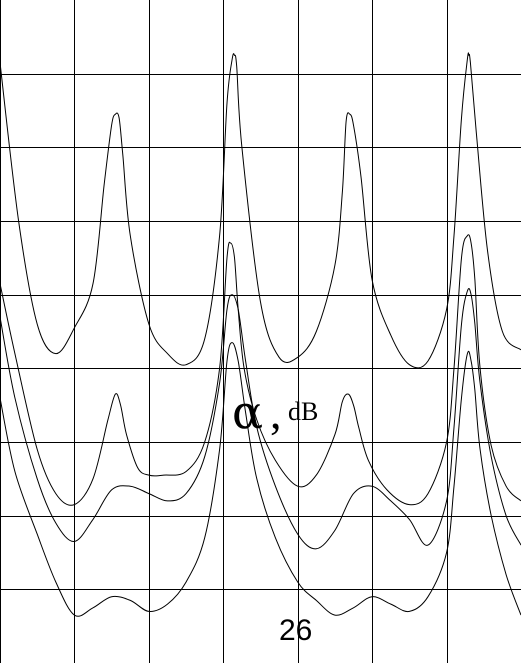  What do you see at coordinates (275, 516) in the screenshot?
I see `chart-labels: α , dB 26` at bounding box center [275, 516].